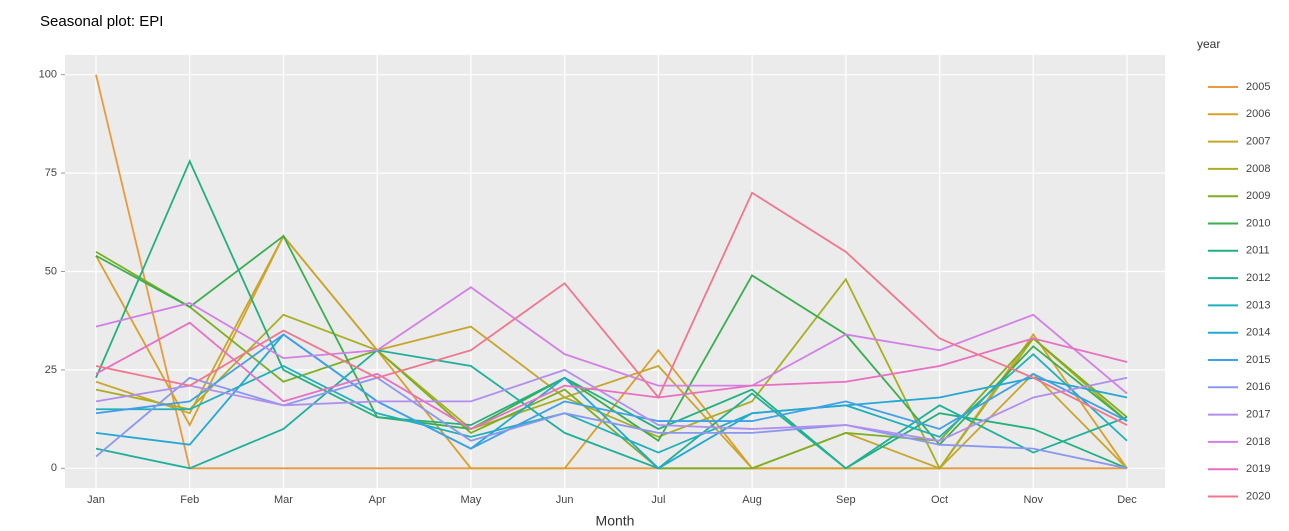 This screenshot has width=1289, height=531. Describe the element at coordinates (658, 500) in the screenshot. I see `x-tick-label: Jul` at that location.